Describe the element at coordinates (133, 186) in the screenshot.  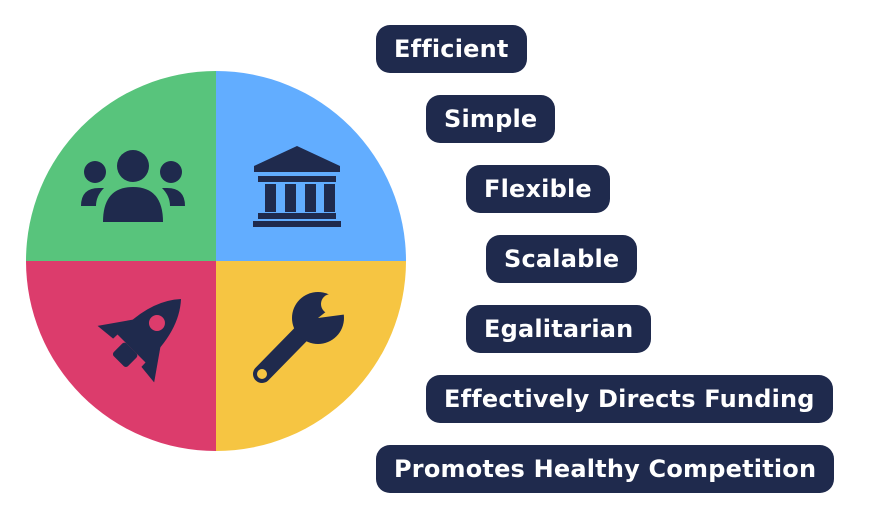
I see `people-group-icon` at that location.